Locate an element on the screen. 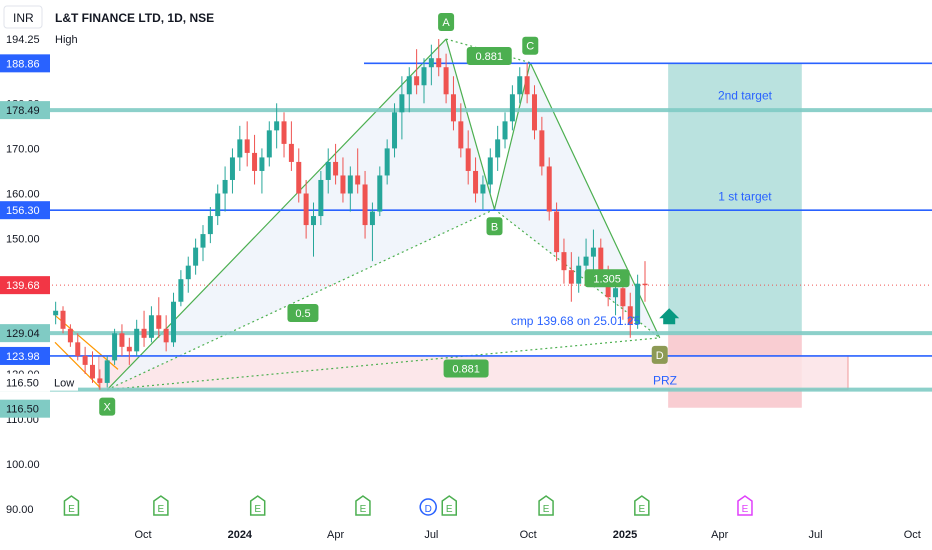 This screenshot has width=932, height=550. point-marker-x is located at coordinates (107, 406).